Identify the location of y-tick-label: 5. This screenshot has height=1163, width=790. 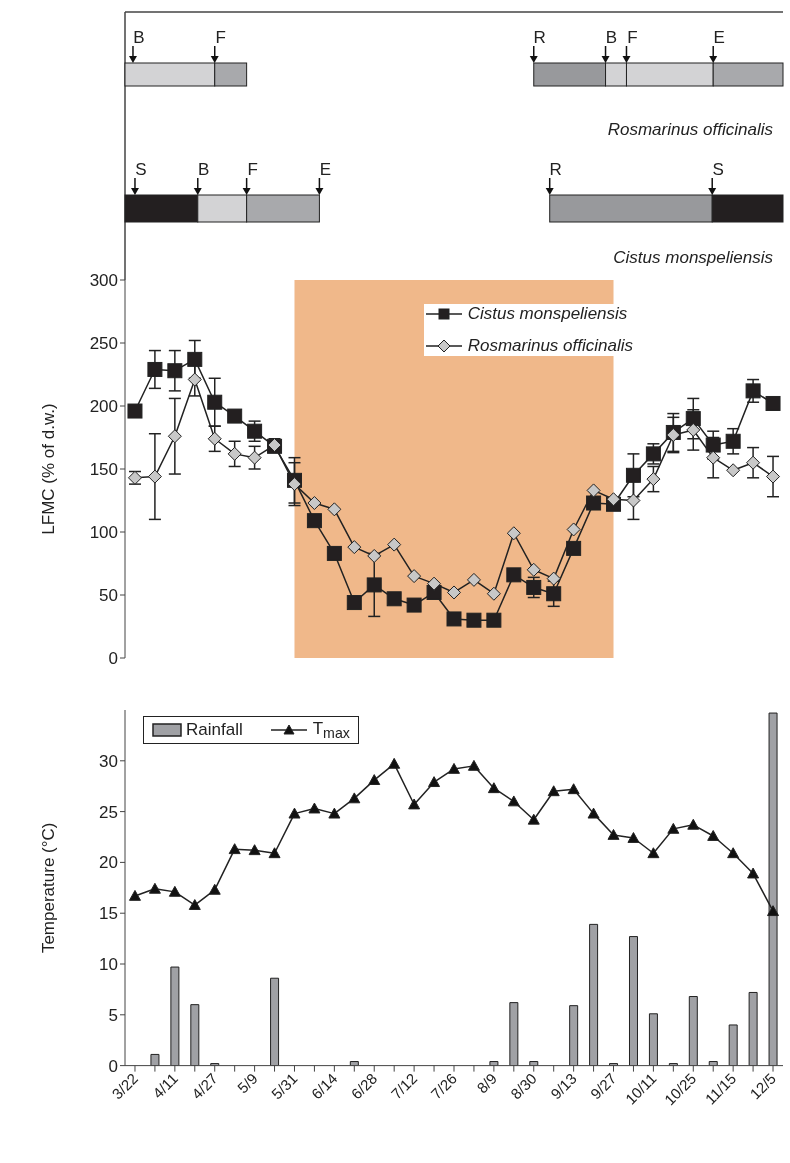
(113, 1015).